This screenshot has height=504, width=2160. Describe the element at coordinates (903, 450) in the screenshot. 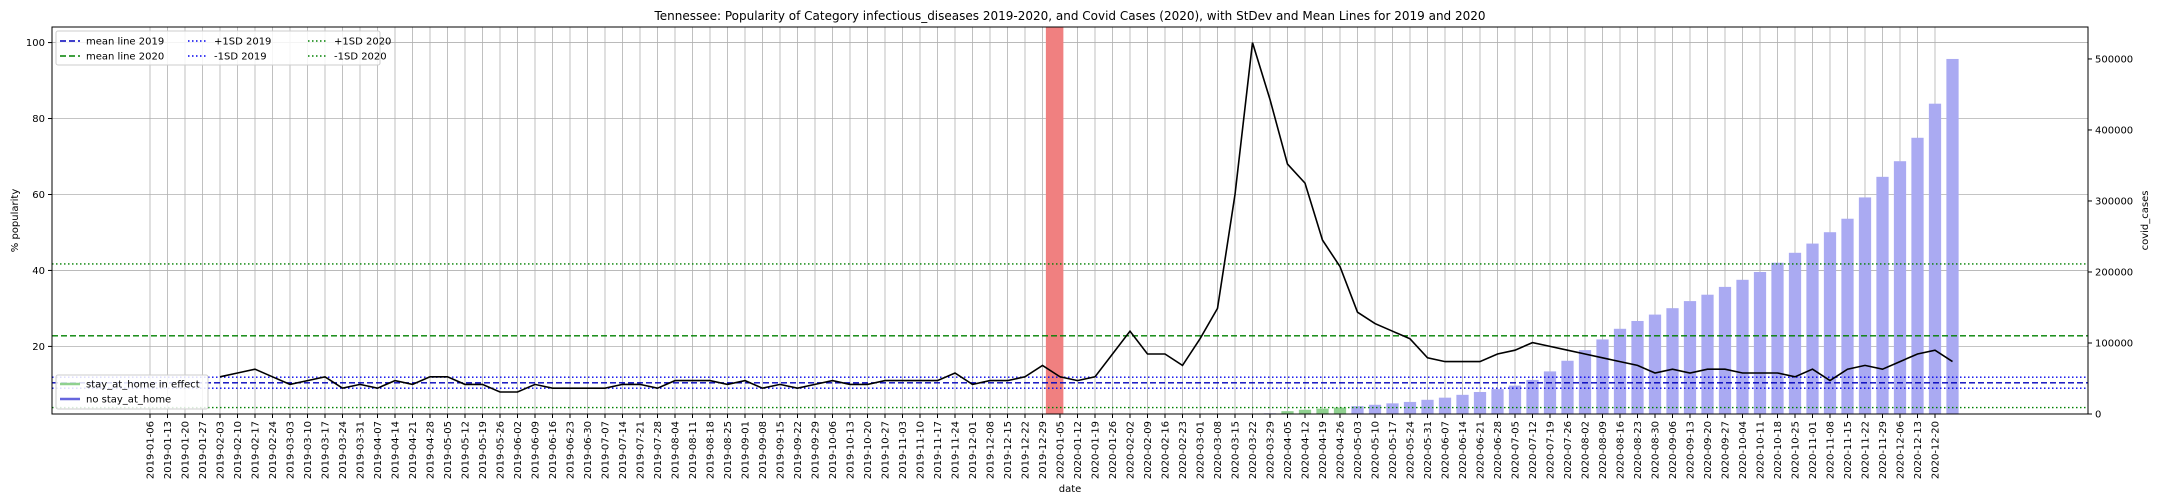

I see `x-tick-label: 2019-11-03` at that location.